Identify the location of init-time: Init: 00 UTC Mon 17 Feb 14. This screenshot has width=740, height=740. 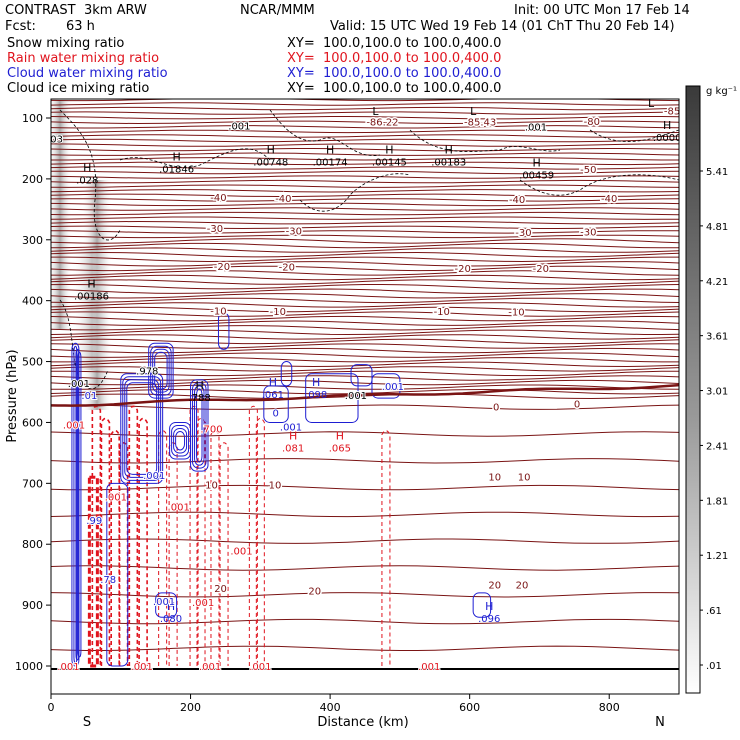
(602, 10).